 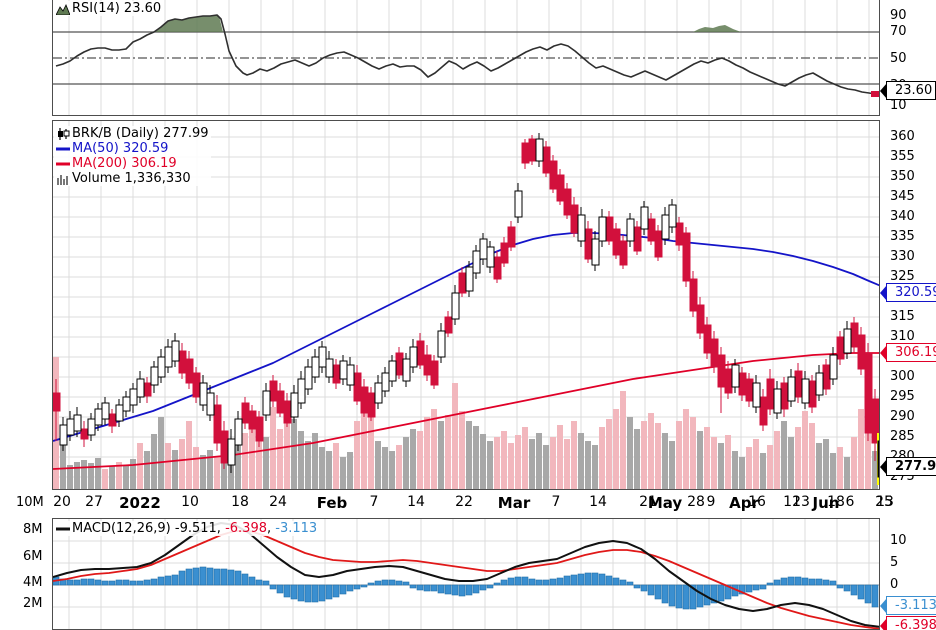 I want to click on price-tick-345: 345, so click(x=902, y=196).